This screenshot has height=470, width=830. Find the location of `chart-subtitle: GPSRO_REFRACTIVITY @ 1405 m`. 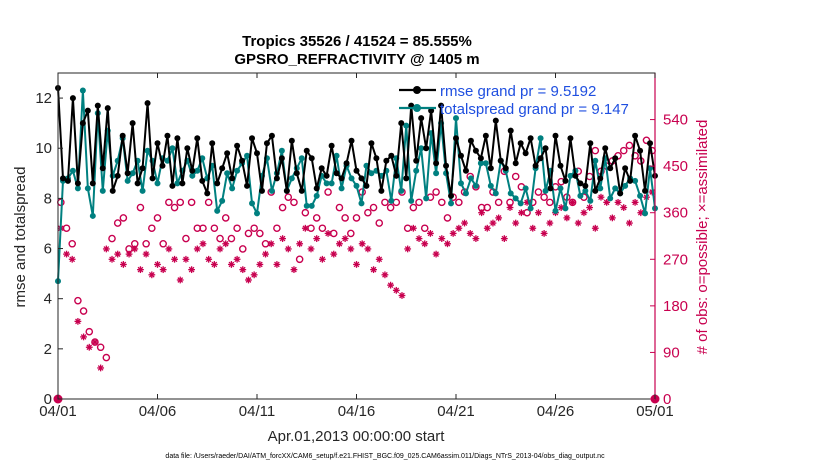

chart-subtitle: GPSRO_REFRACTIVITY @ 1405 m is located at coordinates (356, 59).